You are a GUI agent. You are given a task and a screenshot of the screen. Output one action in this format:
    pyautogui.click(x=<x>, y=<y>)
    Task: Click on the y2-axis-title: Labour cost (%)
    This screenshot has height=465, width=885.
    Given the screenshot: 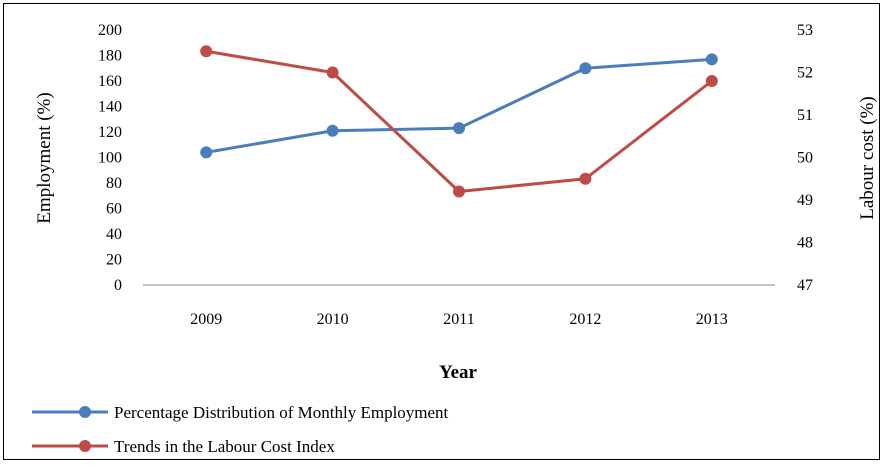 What is the action you would take?
    pyautogui.click(x=867, y=157)
    